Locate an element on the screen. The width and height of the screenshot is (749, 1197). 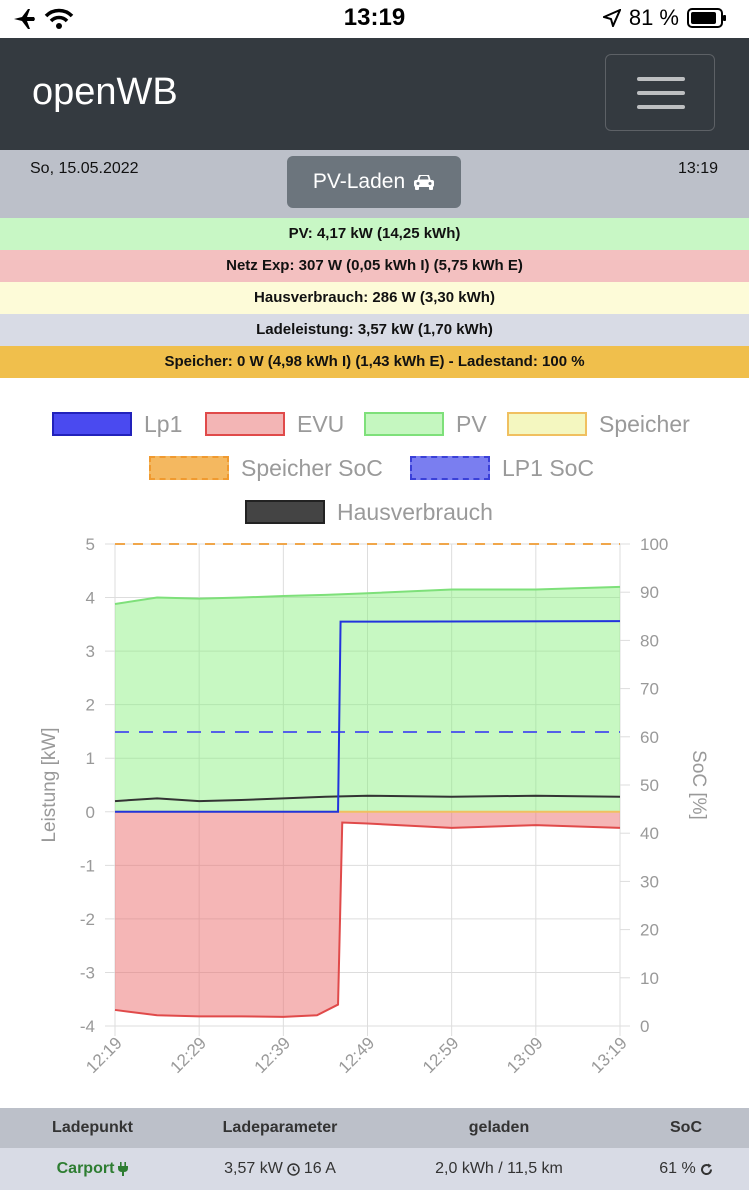
y-right-tick-label: 80 is located at coordinates (649, 640).